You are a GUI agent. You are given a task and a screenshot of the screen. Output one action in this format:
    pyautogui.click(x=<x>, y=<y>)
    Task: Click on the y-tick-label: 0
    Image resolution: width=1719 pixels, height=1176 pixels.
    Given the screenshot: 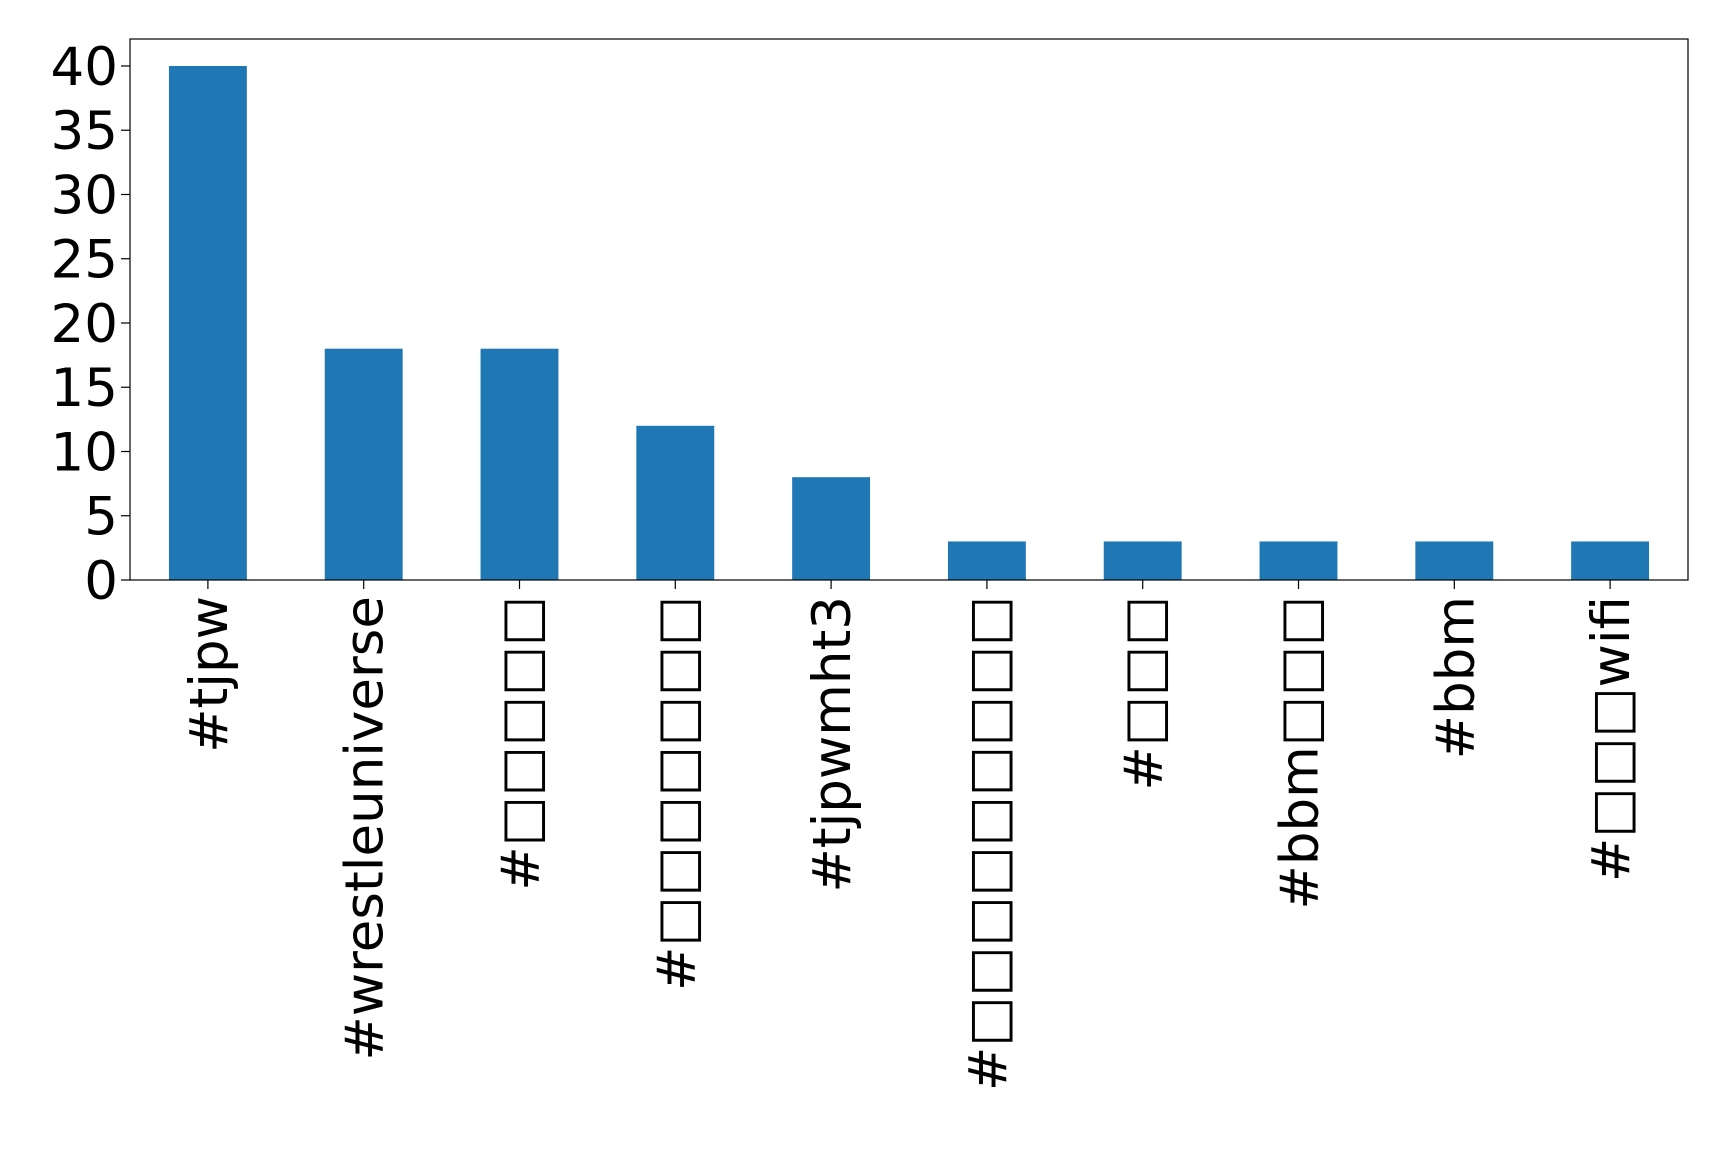 What is the action you would take?
    pyautogui.click(x=101, y=581)
    